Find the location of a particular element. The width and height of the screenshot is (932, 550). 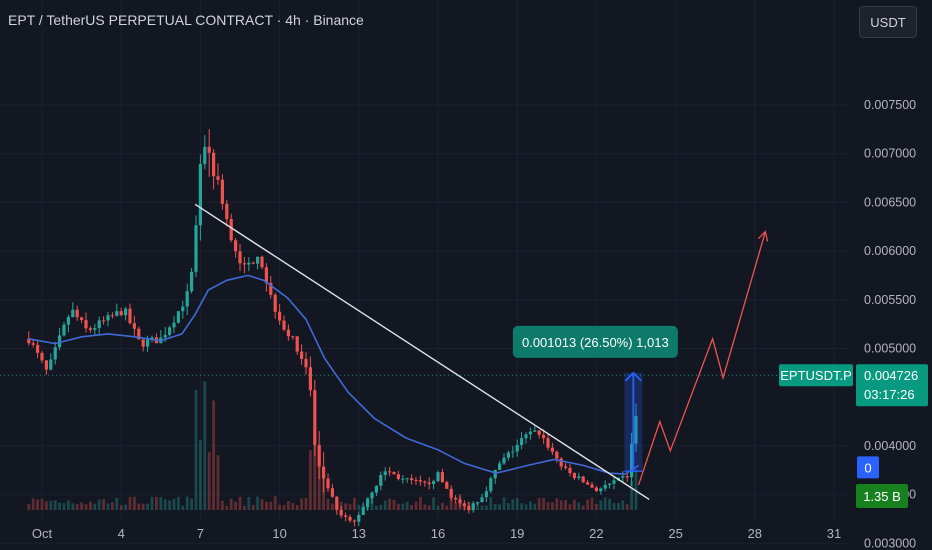

time-axis: Oct 4 7 10 13 16 19 22 25 28 31 is located at coordinates (436, 533).